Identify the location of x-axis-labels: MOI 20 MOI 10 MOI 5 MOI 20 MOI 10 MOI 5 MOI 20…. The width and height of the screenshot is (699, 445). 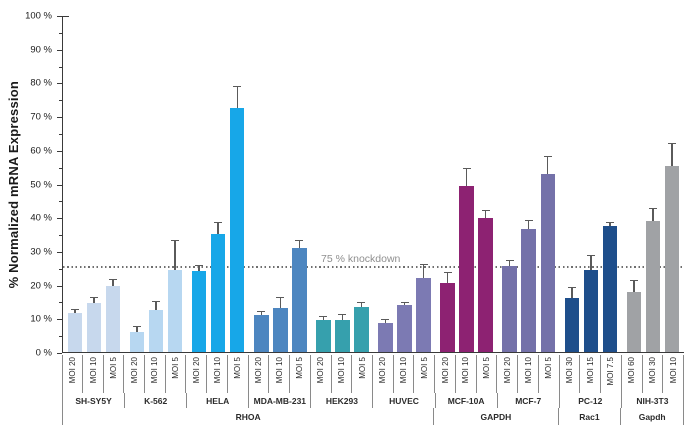
(373, 389).